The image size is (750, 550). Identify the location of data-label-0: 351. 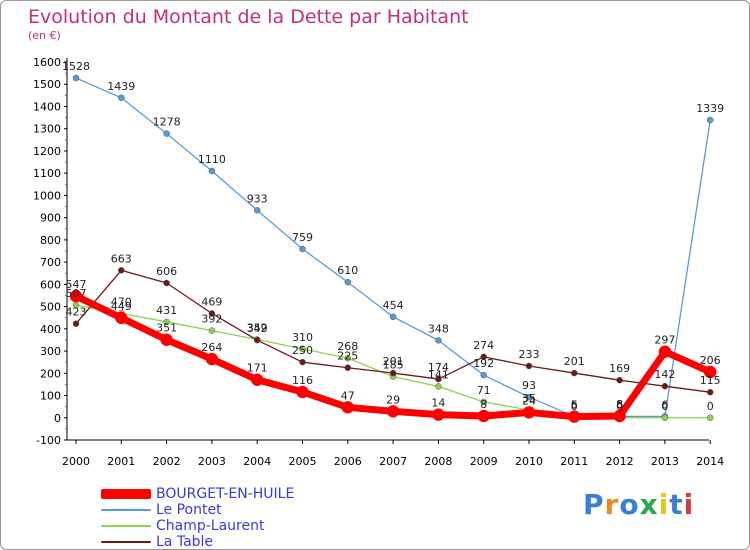
(166, 328).